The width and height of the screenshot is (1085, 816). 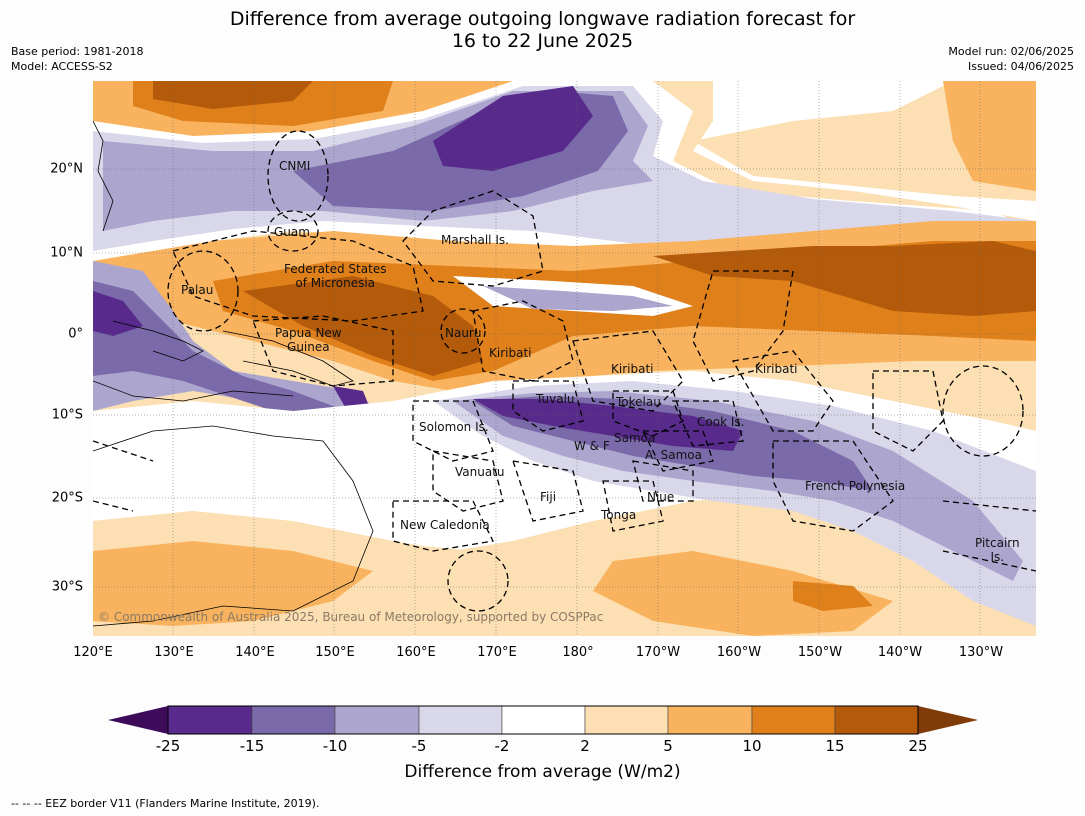 What do you see at coordinates (997, 543) in the screenshot?
I see `label-pitcairn-line1: Pitcairn` at bounding box center [997, 543].